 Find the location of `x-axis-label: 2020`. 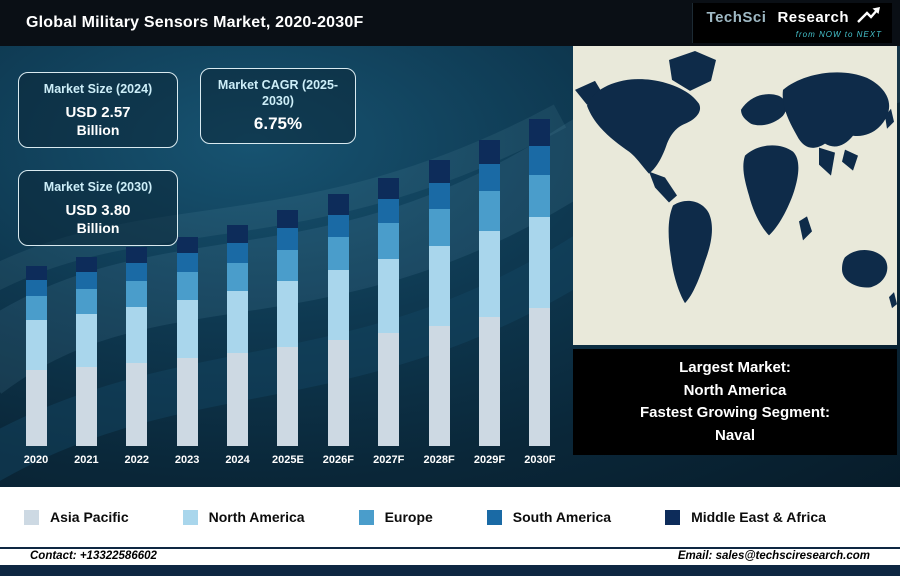

x-axis-label: 2020 is located at coordinates (36, 460).